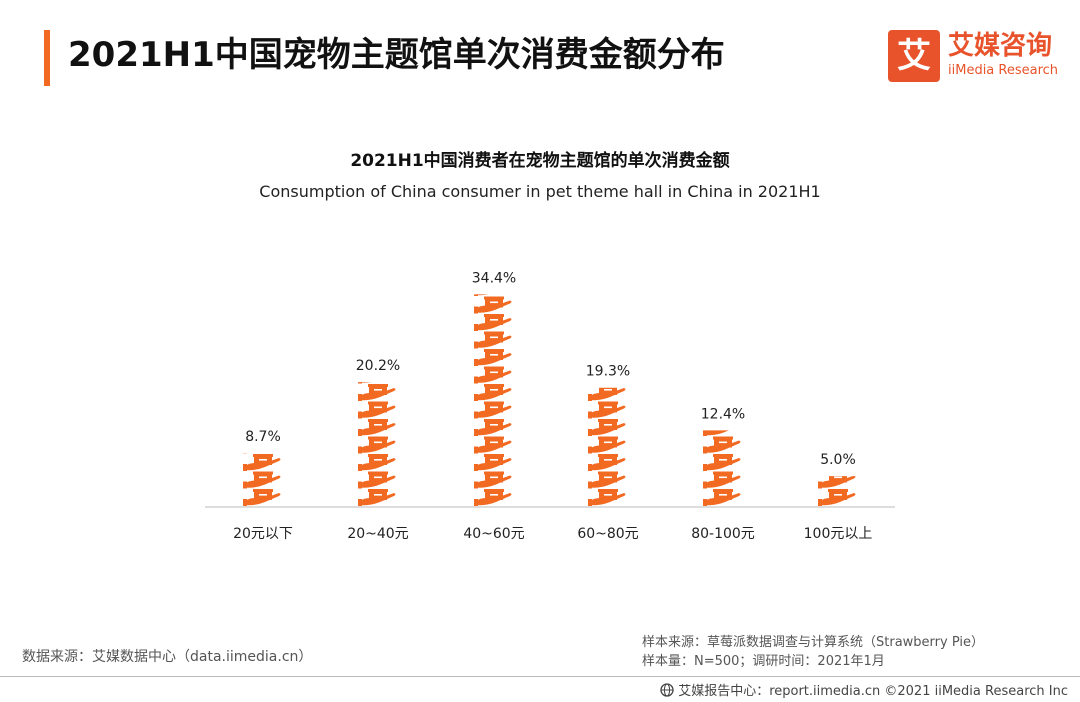 This screenshot has height=702, width=1080. Describe the element at coordinates (540, 676) in the screenshot. I see `footer-divider` at that location.